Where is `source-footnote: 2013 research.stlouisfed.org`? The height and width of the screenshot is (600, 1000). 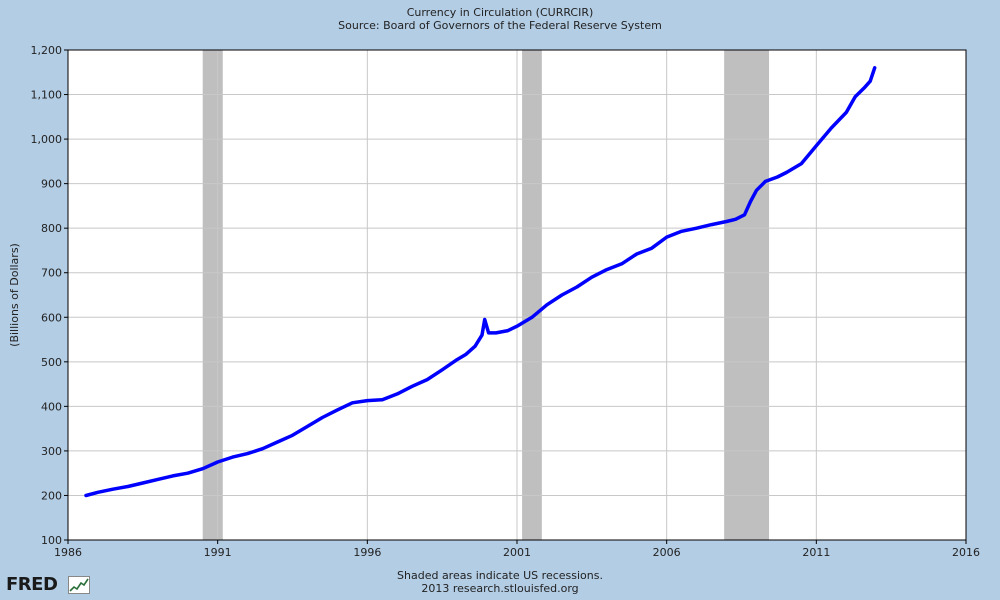 source-footnote: 2013 research.stlouisfed.org is located at coordinates (500, 588).